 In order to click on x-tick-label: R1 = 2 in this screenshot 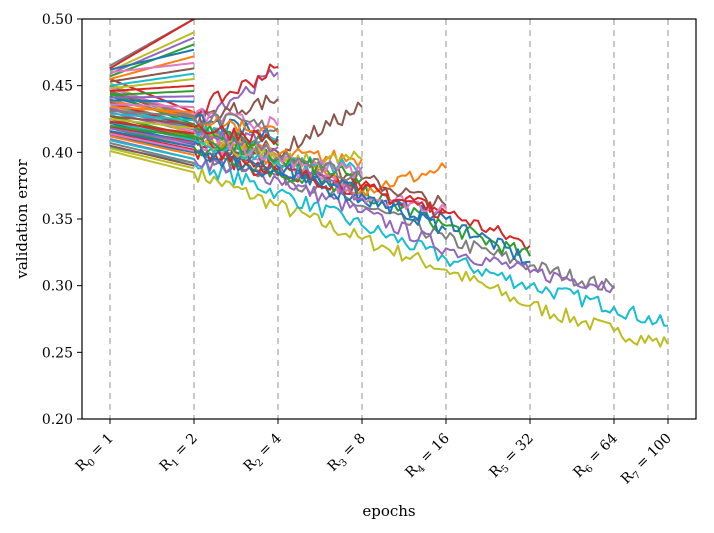, I will do `click(180, 454)`.